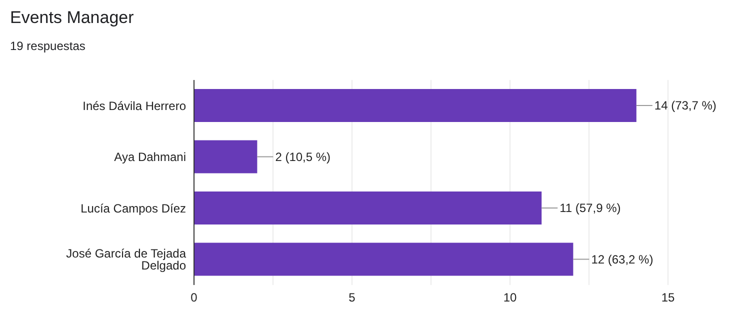 The height and width of the screenshot is (329, 742). I want to click on x-tick-label: 0, so click(194, 297).